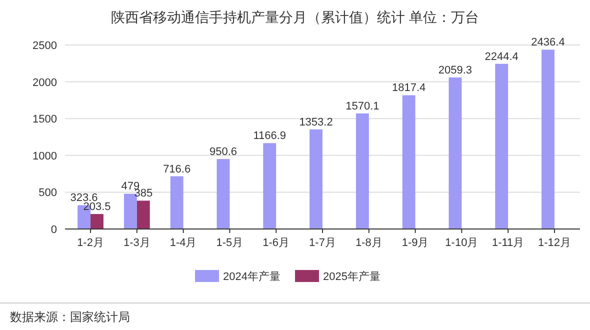  Describe the element at coordinates (322, 243) in the screenshot. I see `x-tick-label: 1-7月` at that location.